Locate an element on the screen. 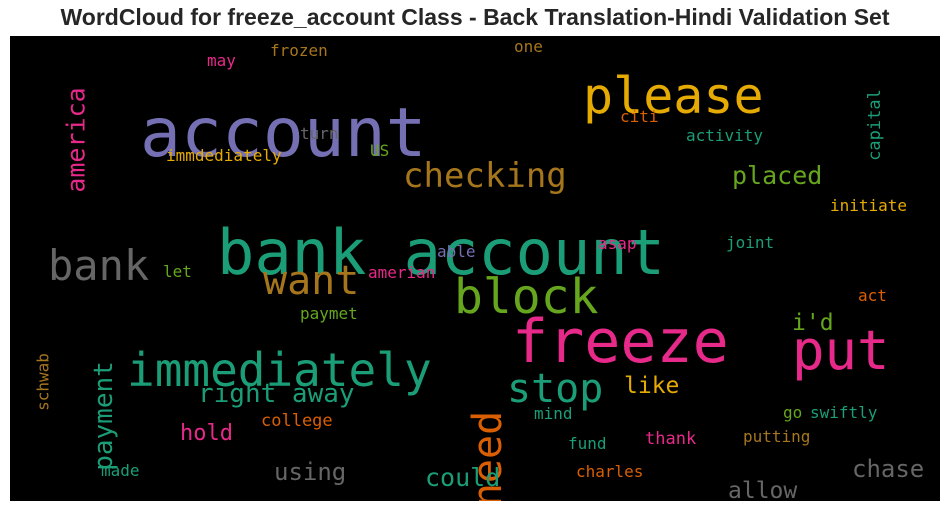  word-asap: asap is located at coordinates (617, 243).